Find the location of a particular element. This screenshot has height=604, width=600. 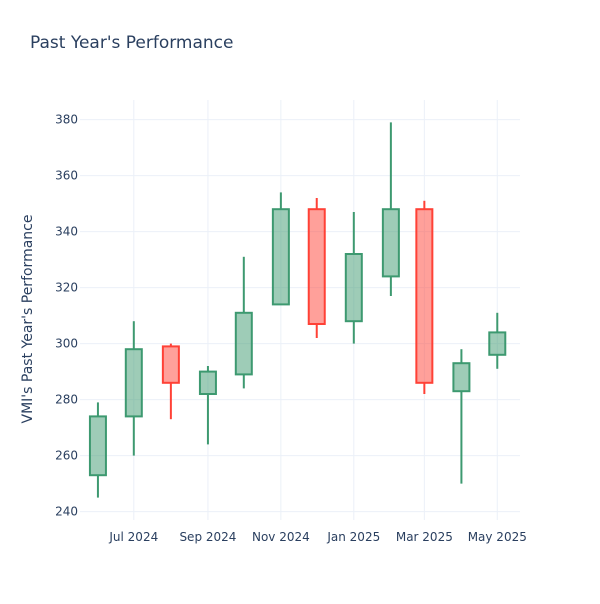

y-tick-label: 260 is located at coordinates (66, 456).